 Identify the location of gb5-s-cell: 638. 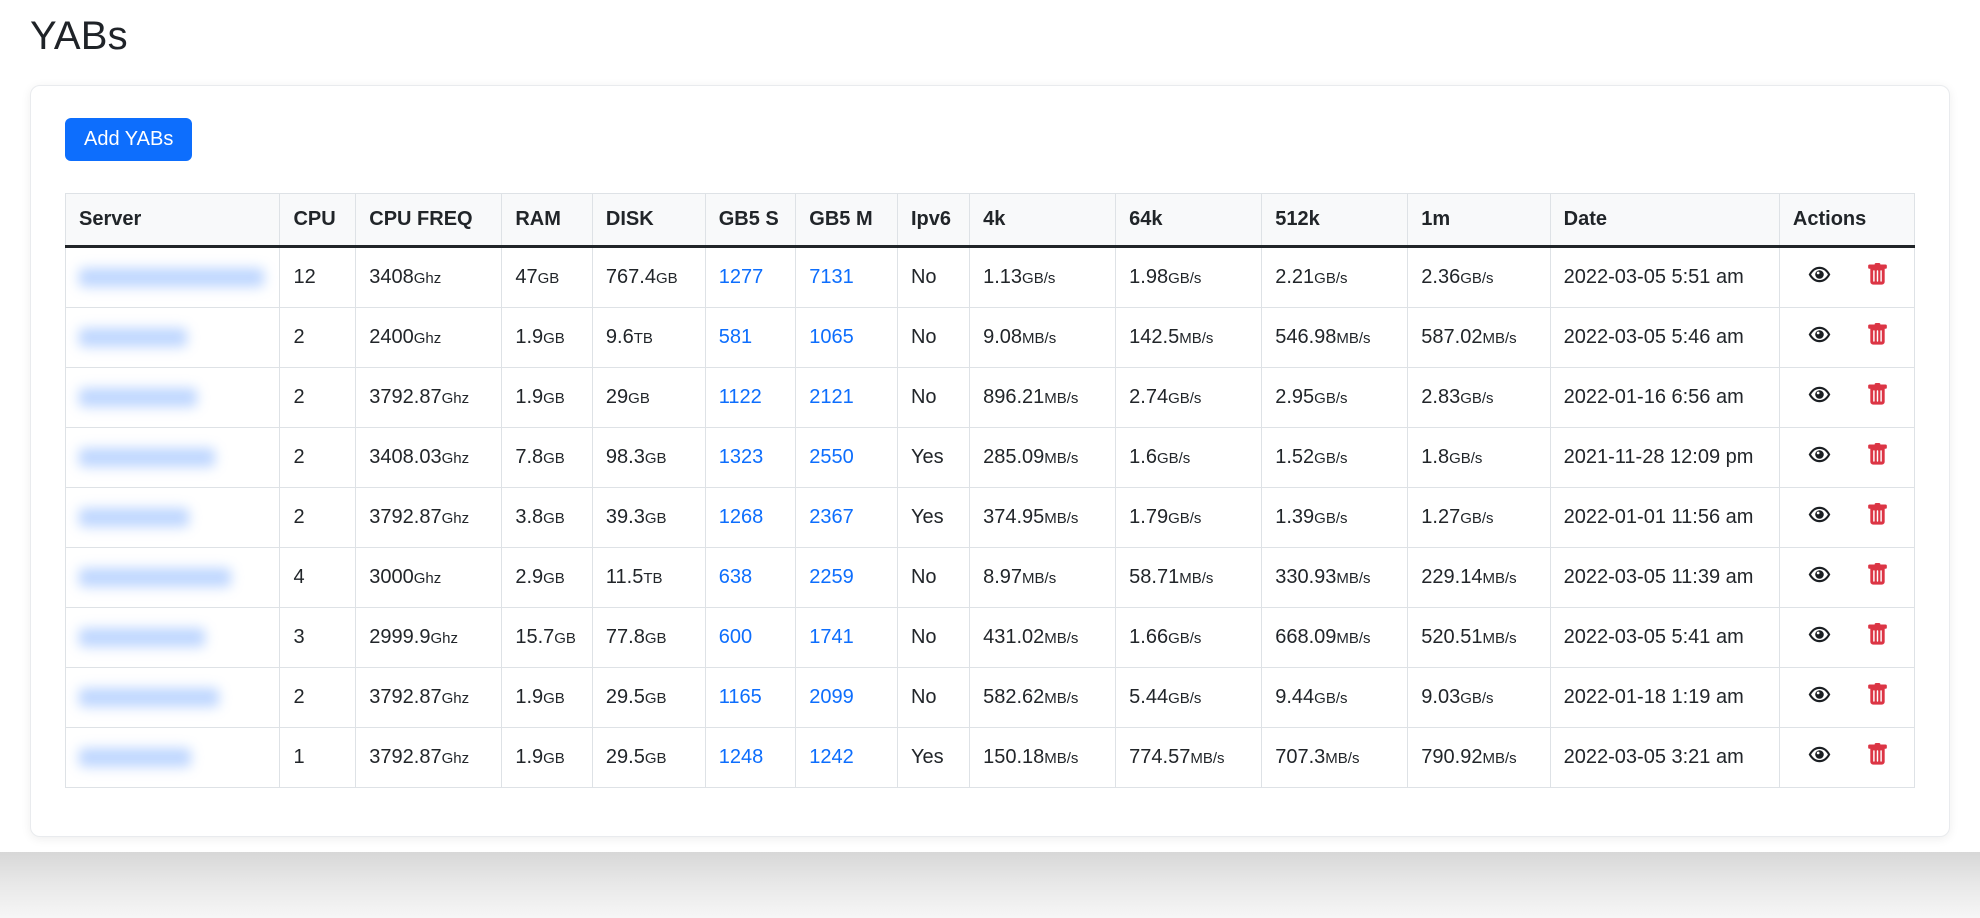
(750, 577).